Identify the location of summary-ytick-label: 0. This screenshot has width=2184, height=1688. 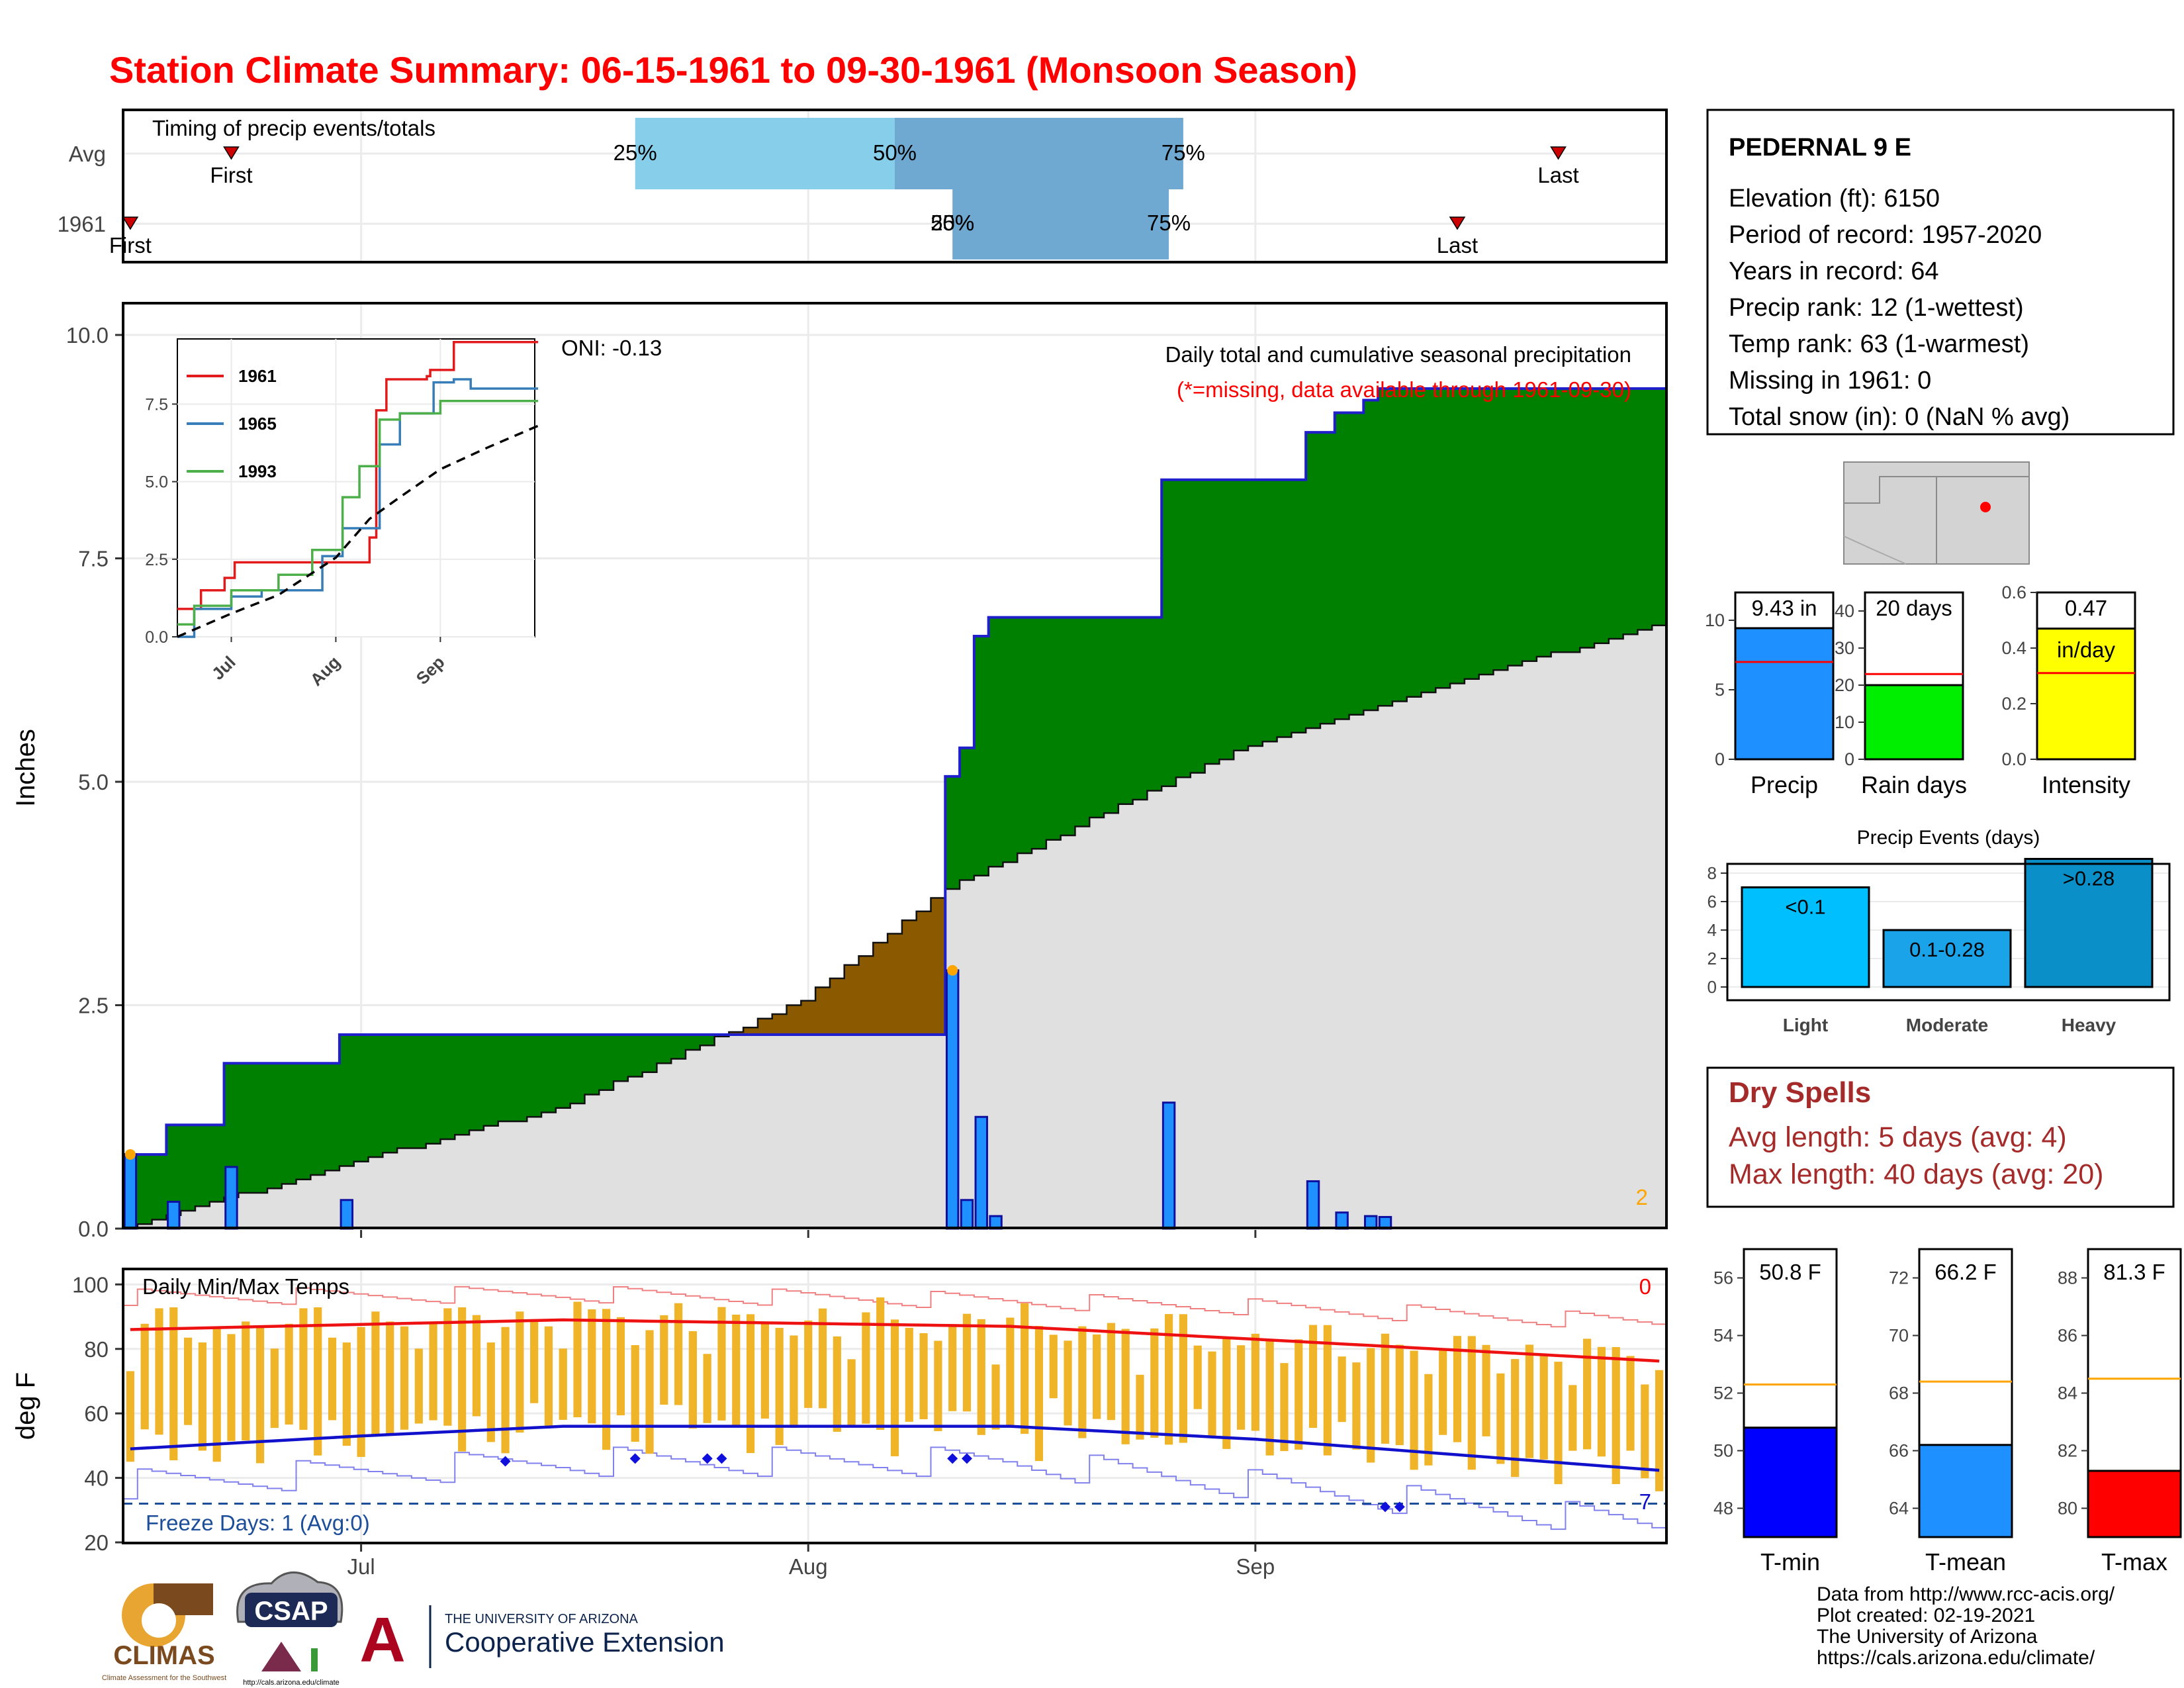
(1720, 759).